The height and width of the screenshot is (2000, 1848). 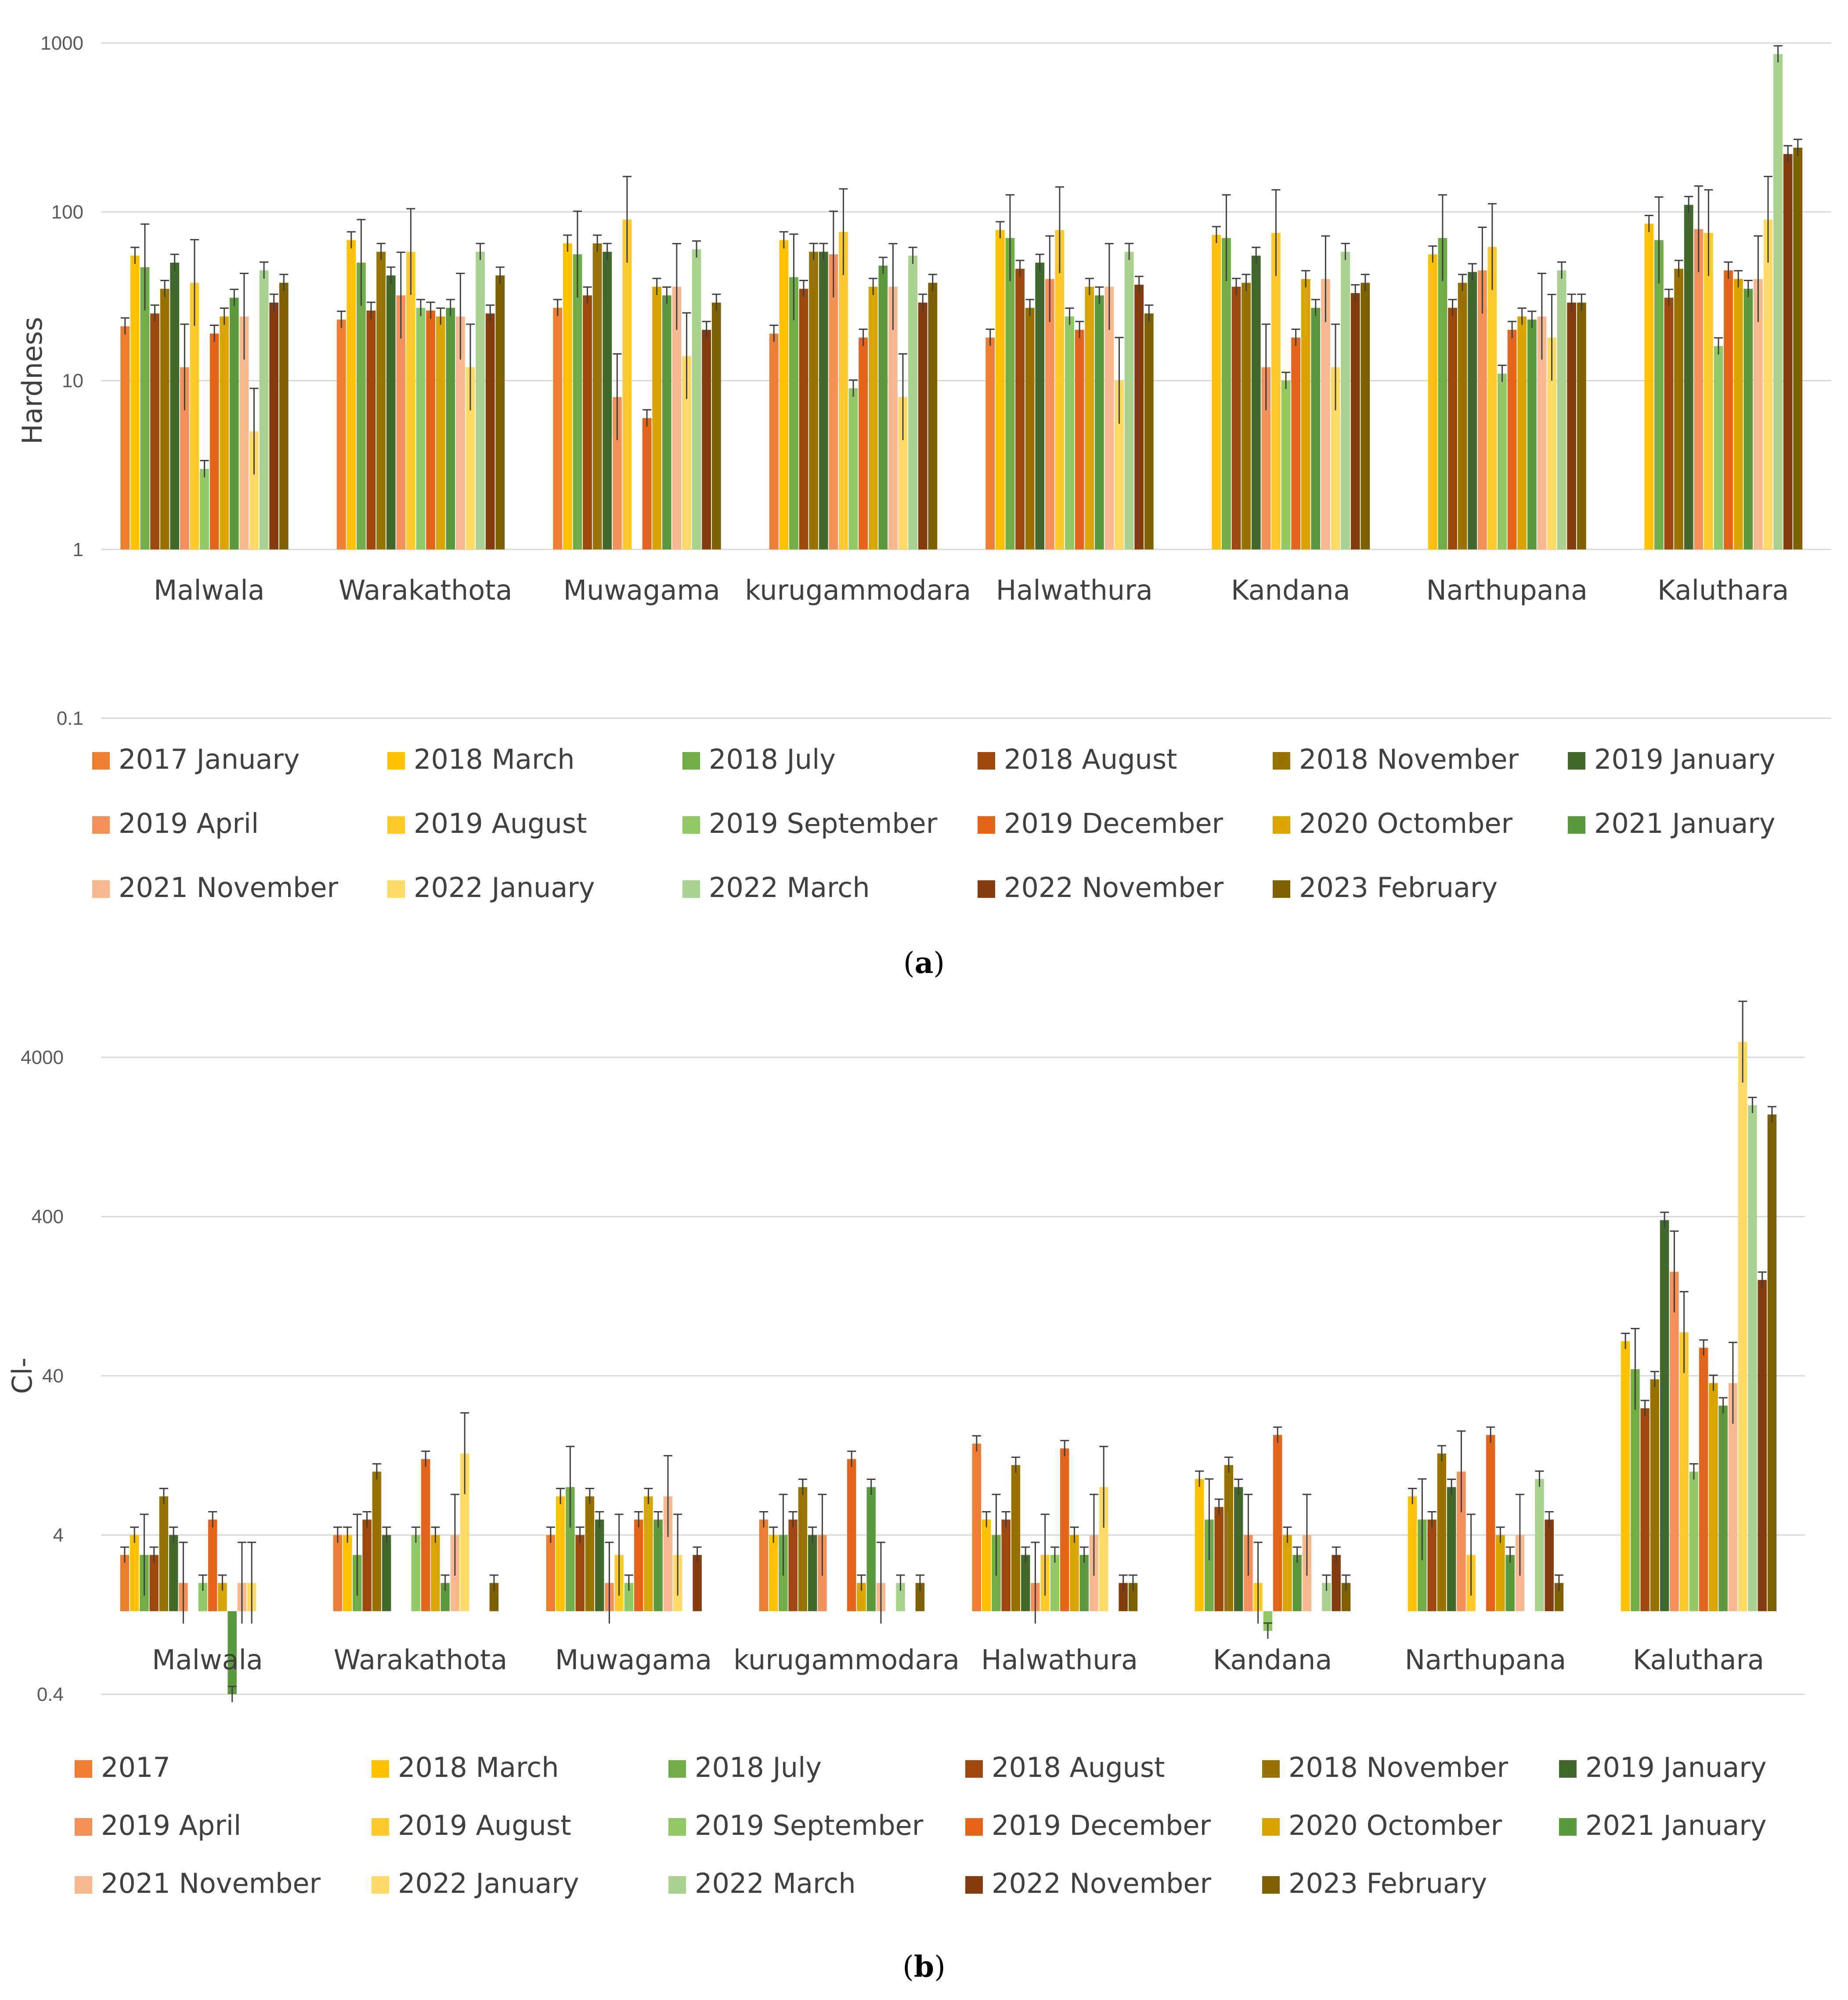 I want to click on legend-label: 2019 January, so click(x=1676, y=1767).